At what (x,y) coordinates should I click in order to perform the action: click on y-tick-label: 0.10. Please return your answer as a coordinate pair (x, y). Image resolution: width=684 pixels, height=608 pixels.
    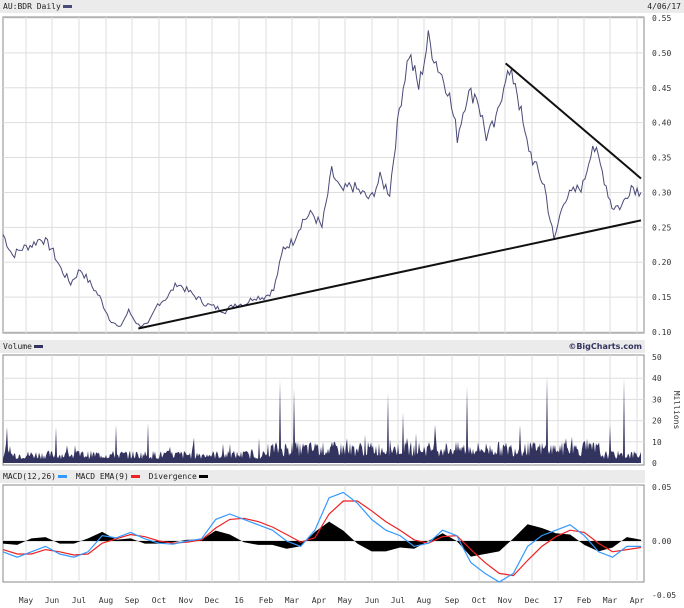
    Looking at the image, I should click on (661, 332).